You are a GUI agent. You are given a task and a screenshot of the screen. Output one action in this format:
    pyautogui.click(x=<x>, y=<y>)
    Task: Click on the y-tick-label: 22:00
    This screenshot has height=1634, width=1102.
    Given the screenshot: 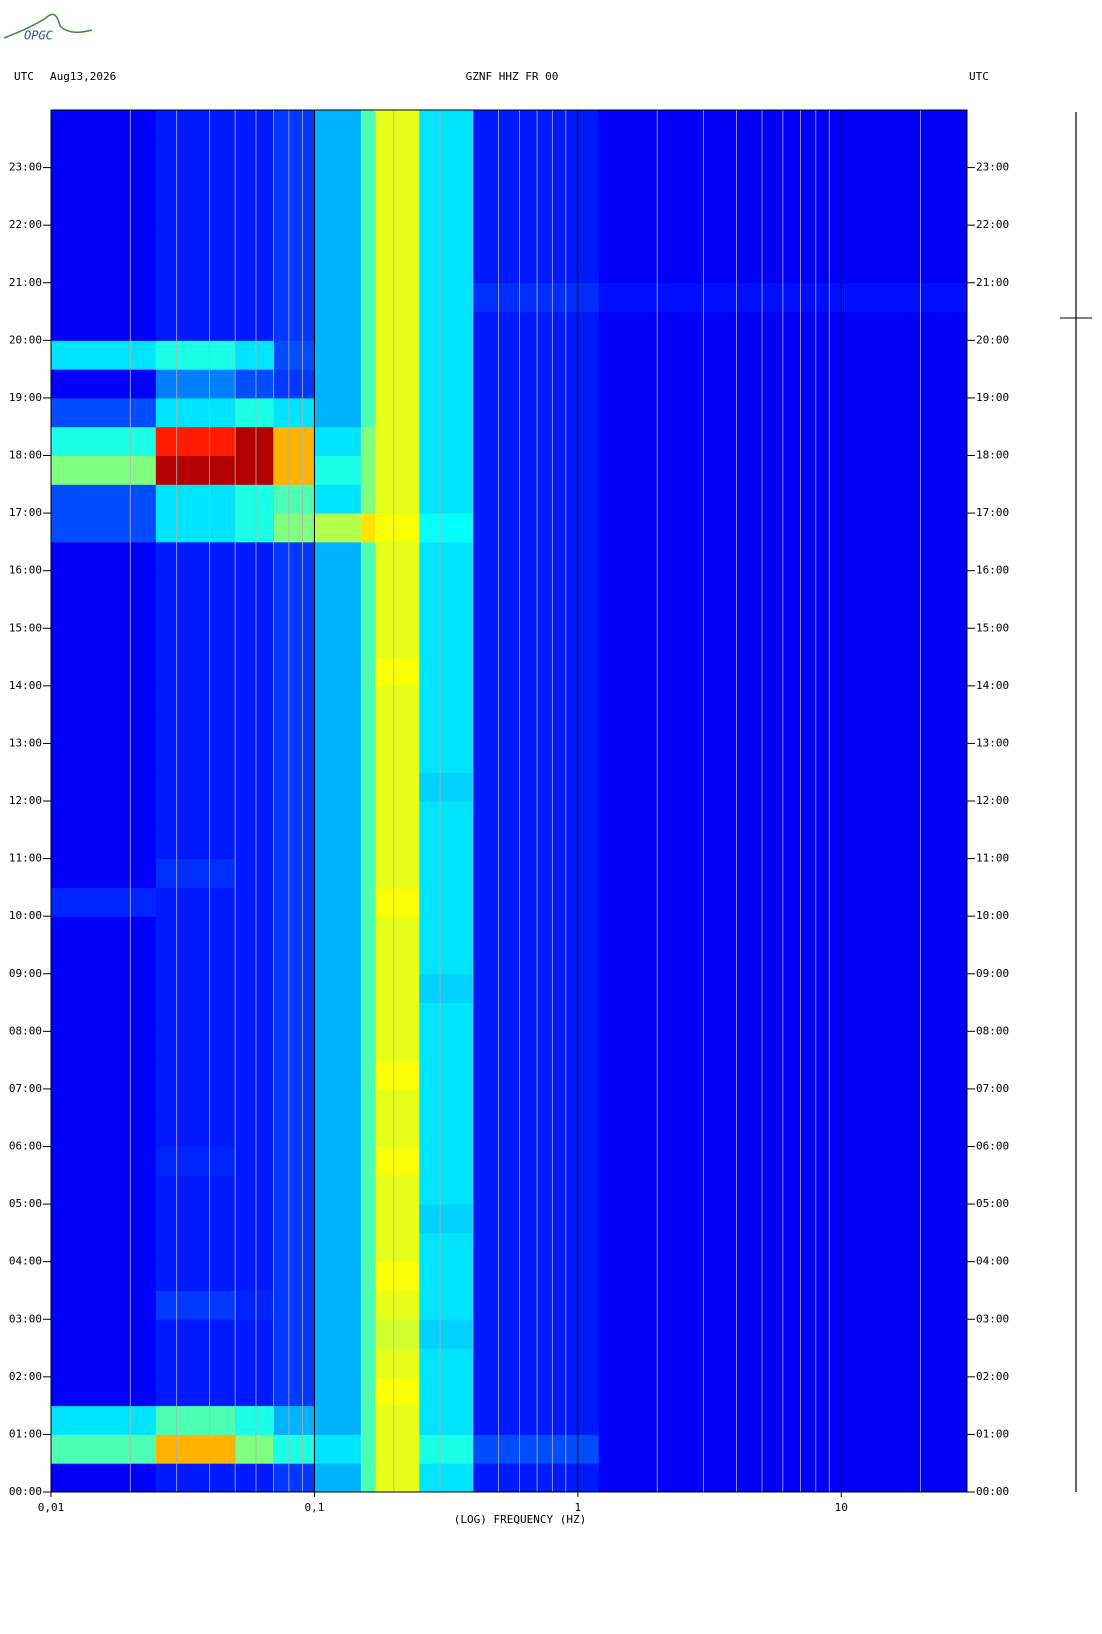 What is the action you would take?
    pyautogui.click(x=25, y=224)
    